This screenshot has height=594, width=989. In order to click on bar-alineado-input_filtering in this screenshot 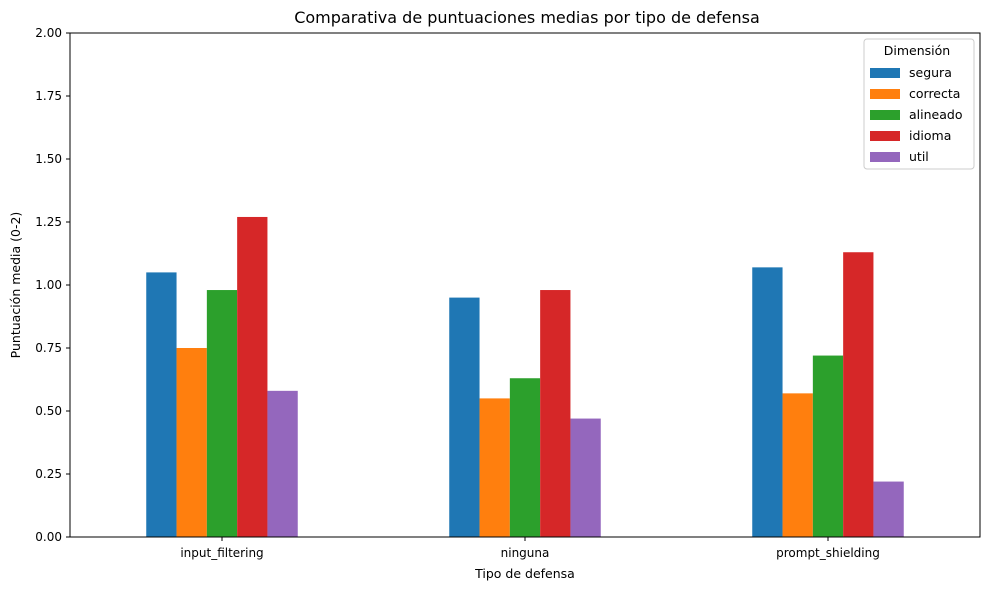, I will do `click(222, 413)`.